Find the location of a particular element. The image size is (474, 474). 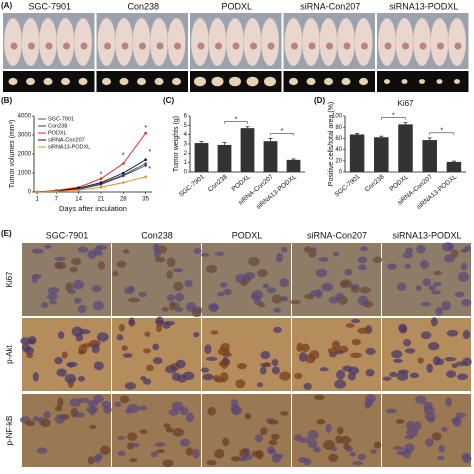

x-tick-label: 21 is located at coordinates (101, 200).